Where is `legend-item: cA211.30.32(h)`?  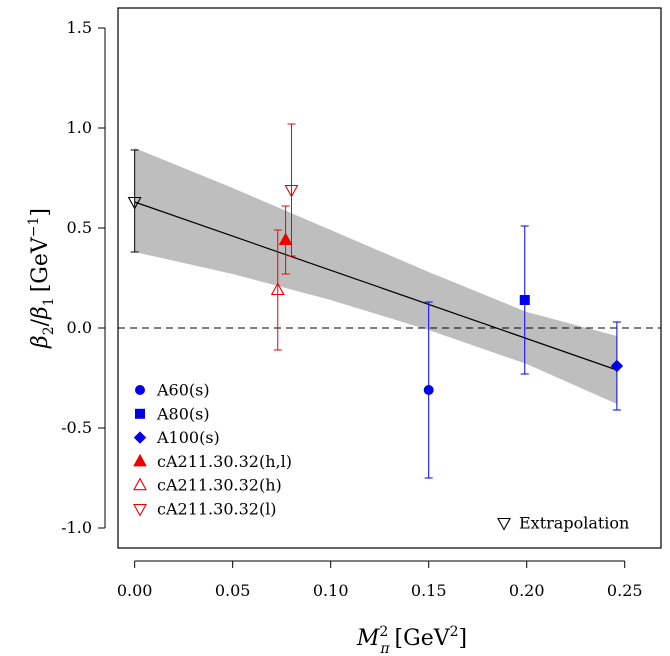 legend-item: cA211.30.32(h) is located at coordinates (207, 485).